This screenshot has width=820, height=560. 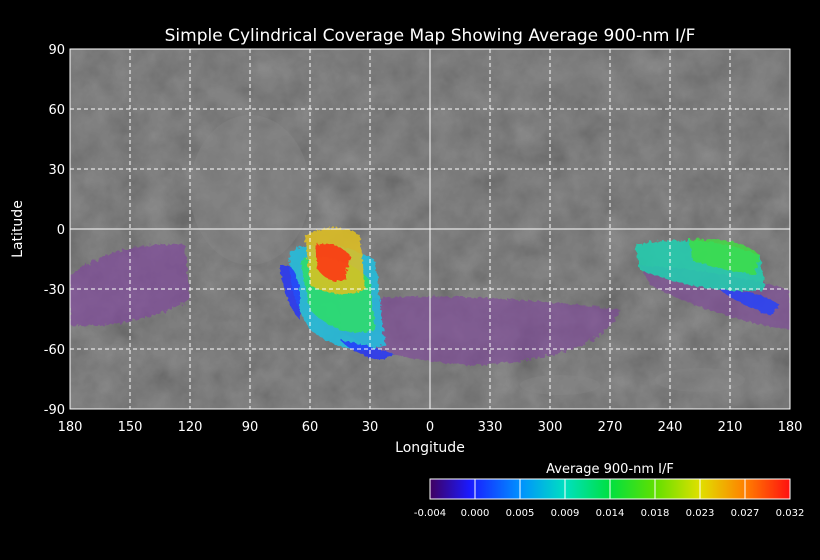 I want to click on colorbar-tick-label: 0.014, so click(x=610, y=513).